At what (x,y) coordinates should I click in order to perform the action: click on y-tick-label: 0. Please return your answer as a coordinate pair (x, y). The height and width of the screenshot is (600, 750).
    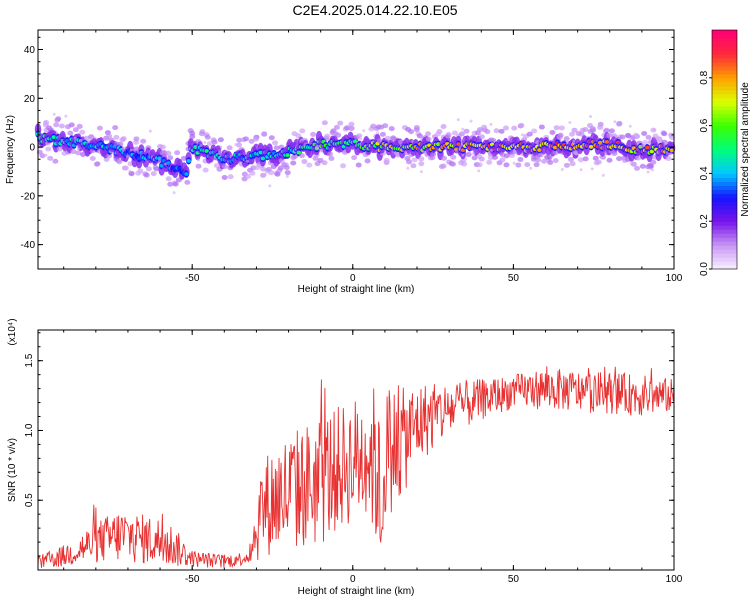
    Looking at the image, I should click on (32, 148).